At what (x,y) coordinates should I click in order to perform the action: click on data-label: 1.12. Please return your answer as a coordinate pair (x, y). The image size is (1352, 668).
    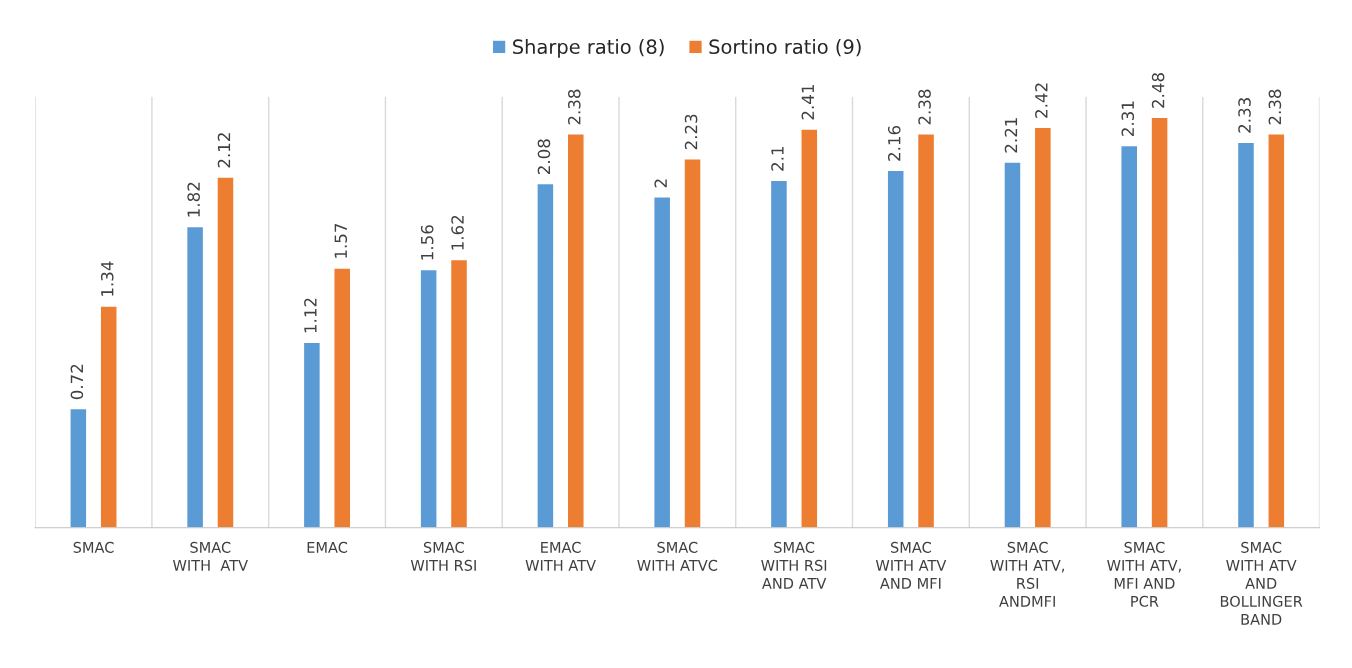
    Looking at the image, I should click on (310, 315).